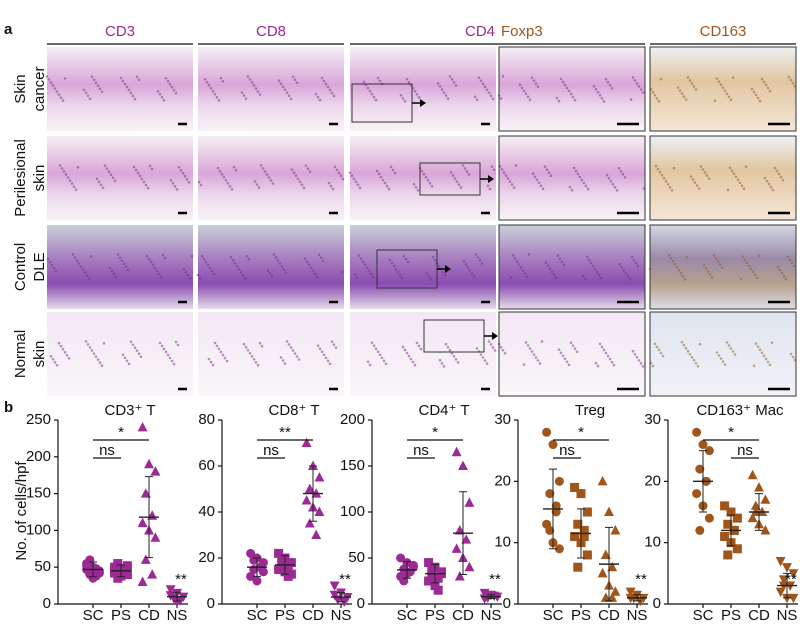  Describe the element at coordinates (271, 450) in the screenshot. I see `significance-label: ns` at that location.